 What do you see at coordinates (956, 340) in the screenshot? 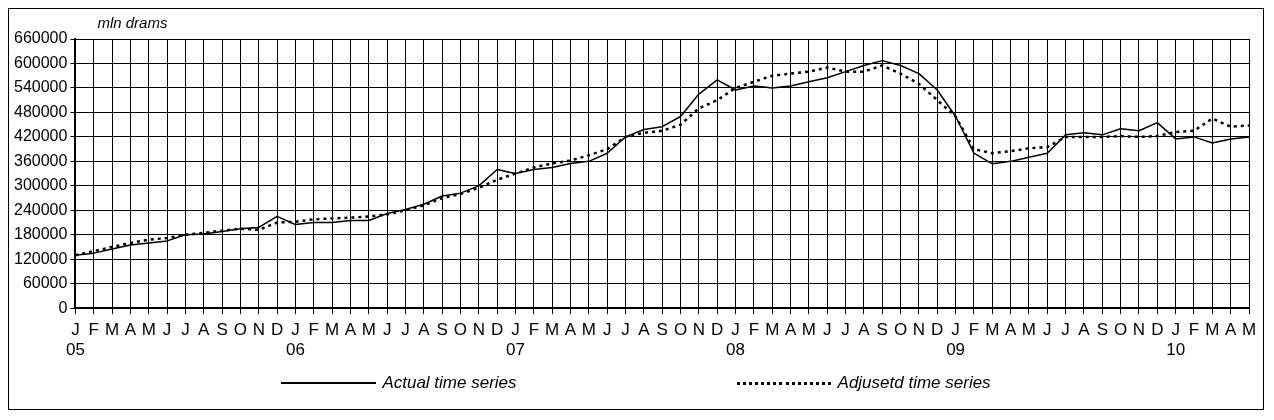
I see `x-tick-label: J 09` at bounding box center [956, 340].